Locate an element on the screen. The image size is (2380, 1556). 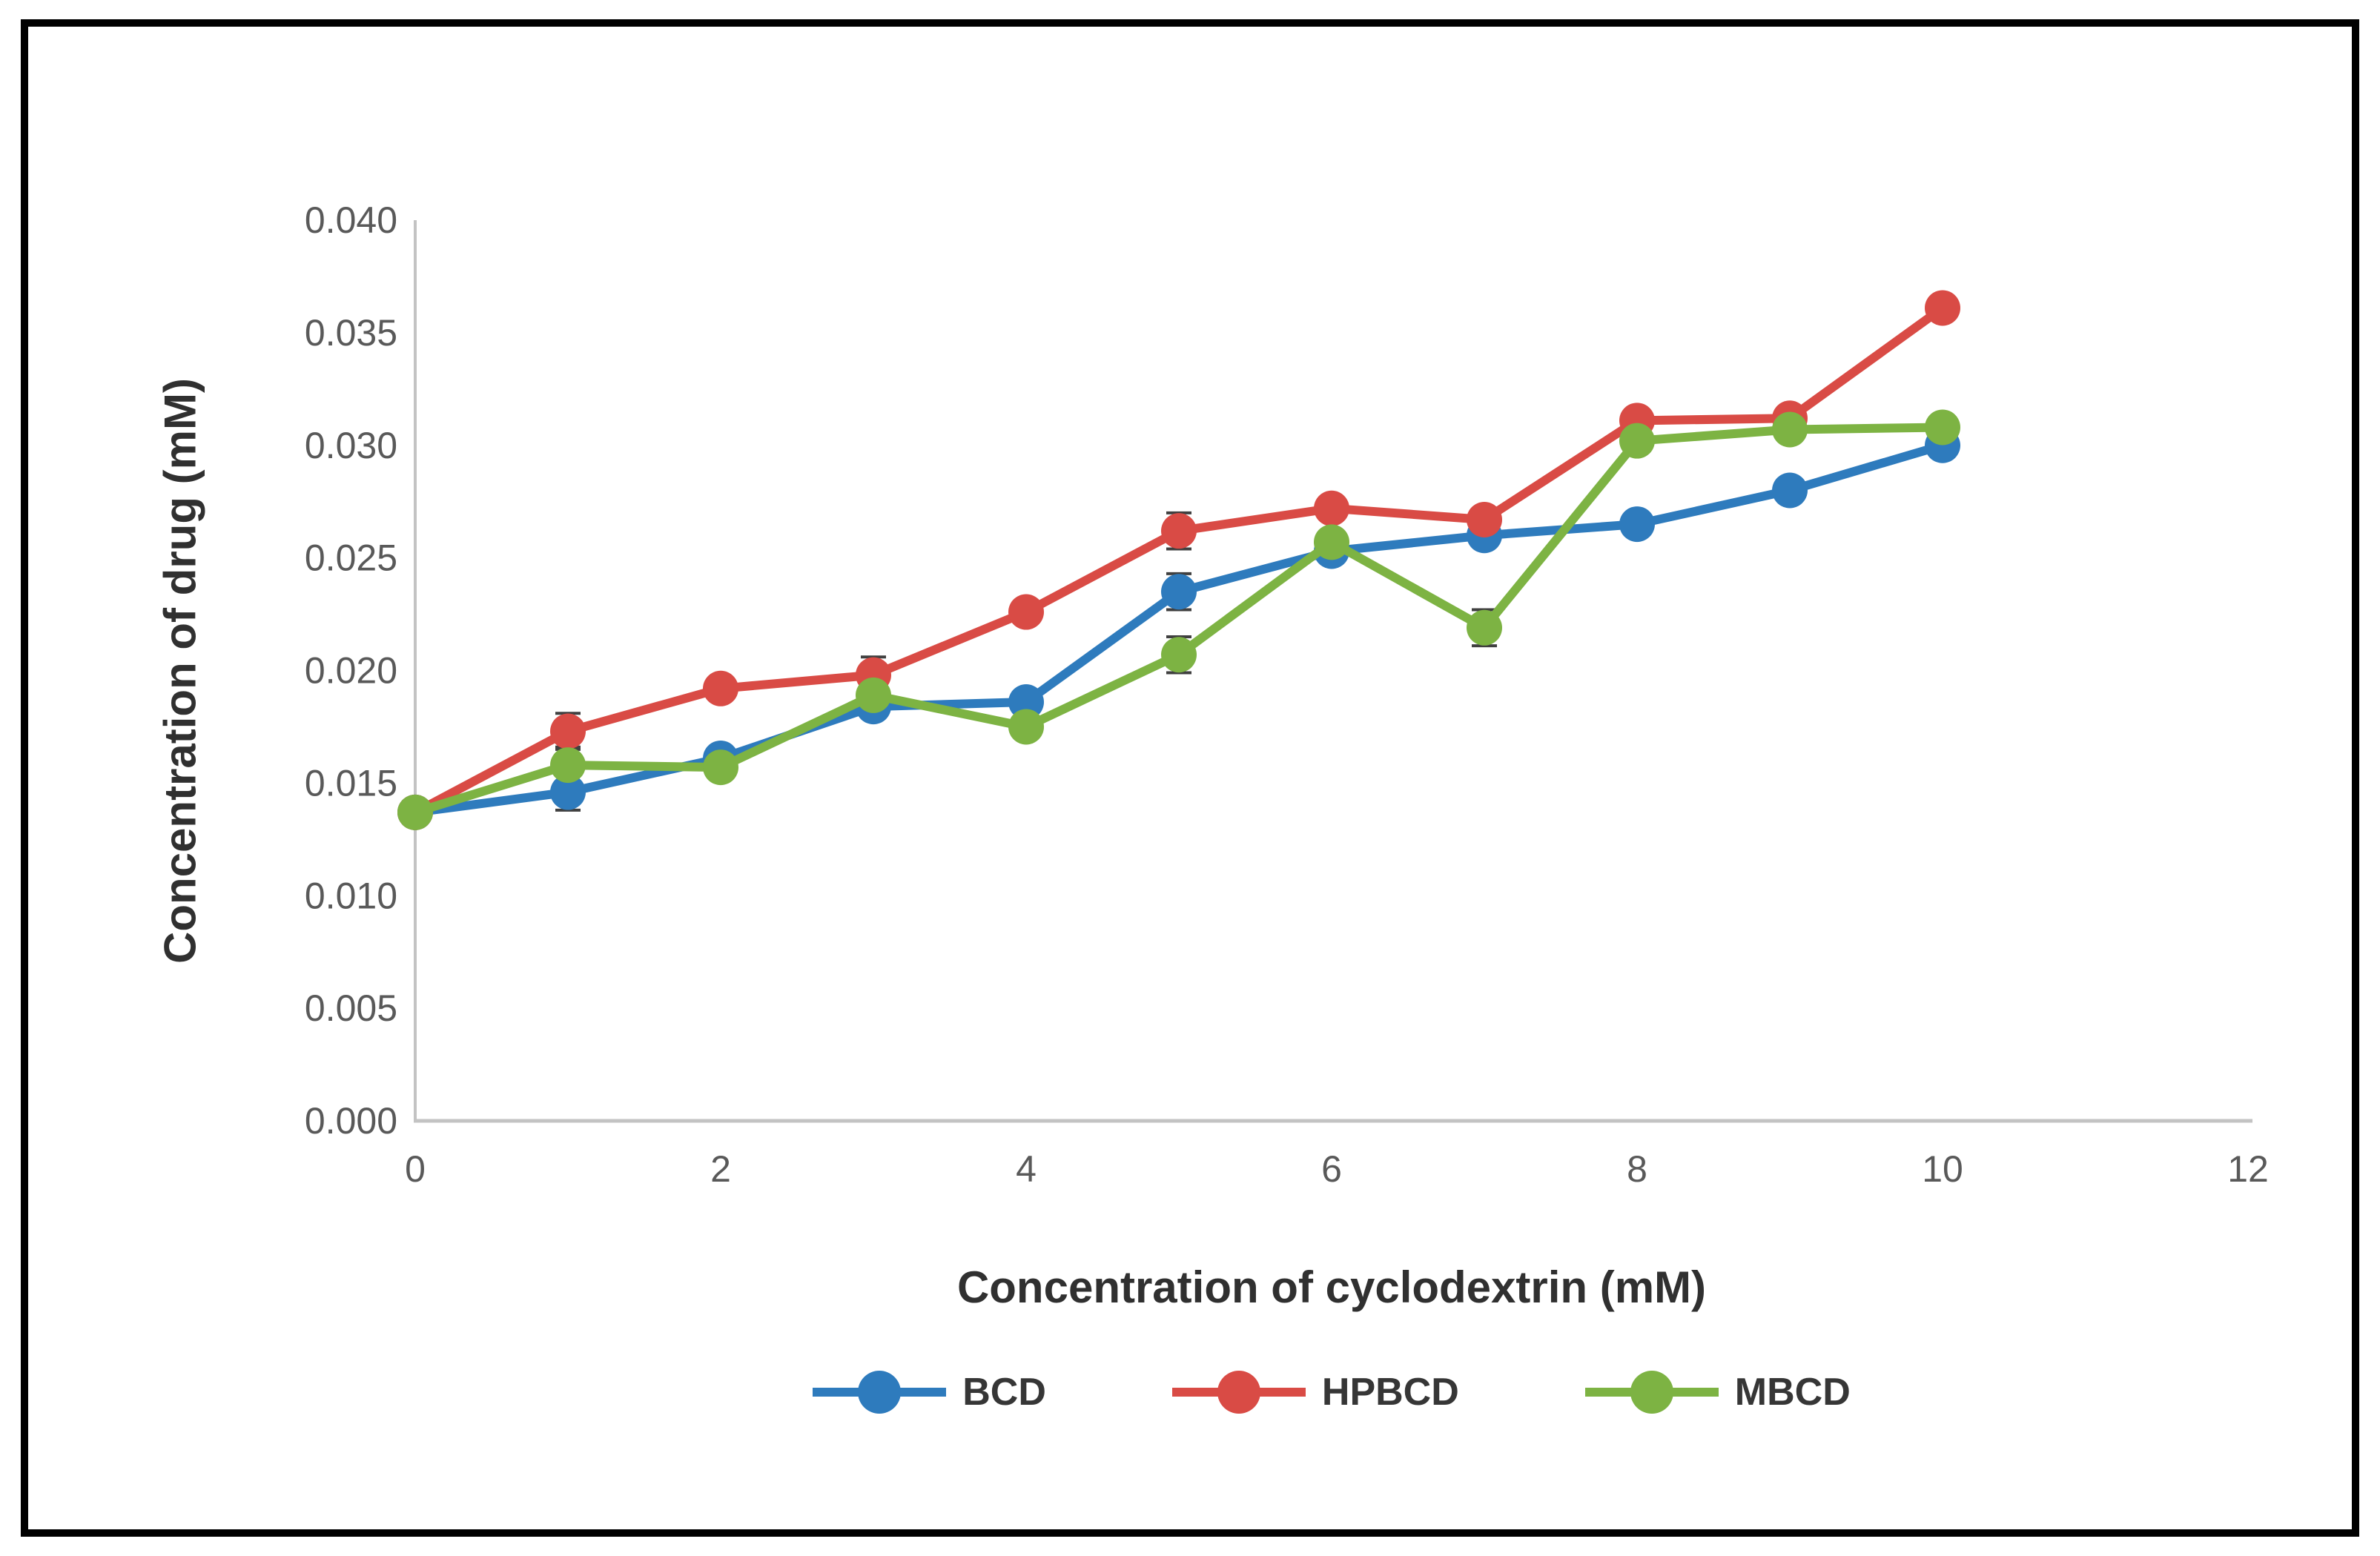
legend-item-hpbcd: HPBCD is located at coordinates (1315, 1392).